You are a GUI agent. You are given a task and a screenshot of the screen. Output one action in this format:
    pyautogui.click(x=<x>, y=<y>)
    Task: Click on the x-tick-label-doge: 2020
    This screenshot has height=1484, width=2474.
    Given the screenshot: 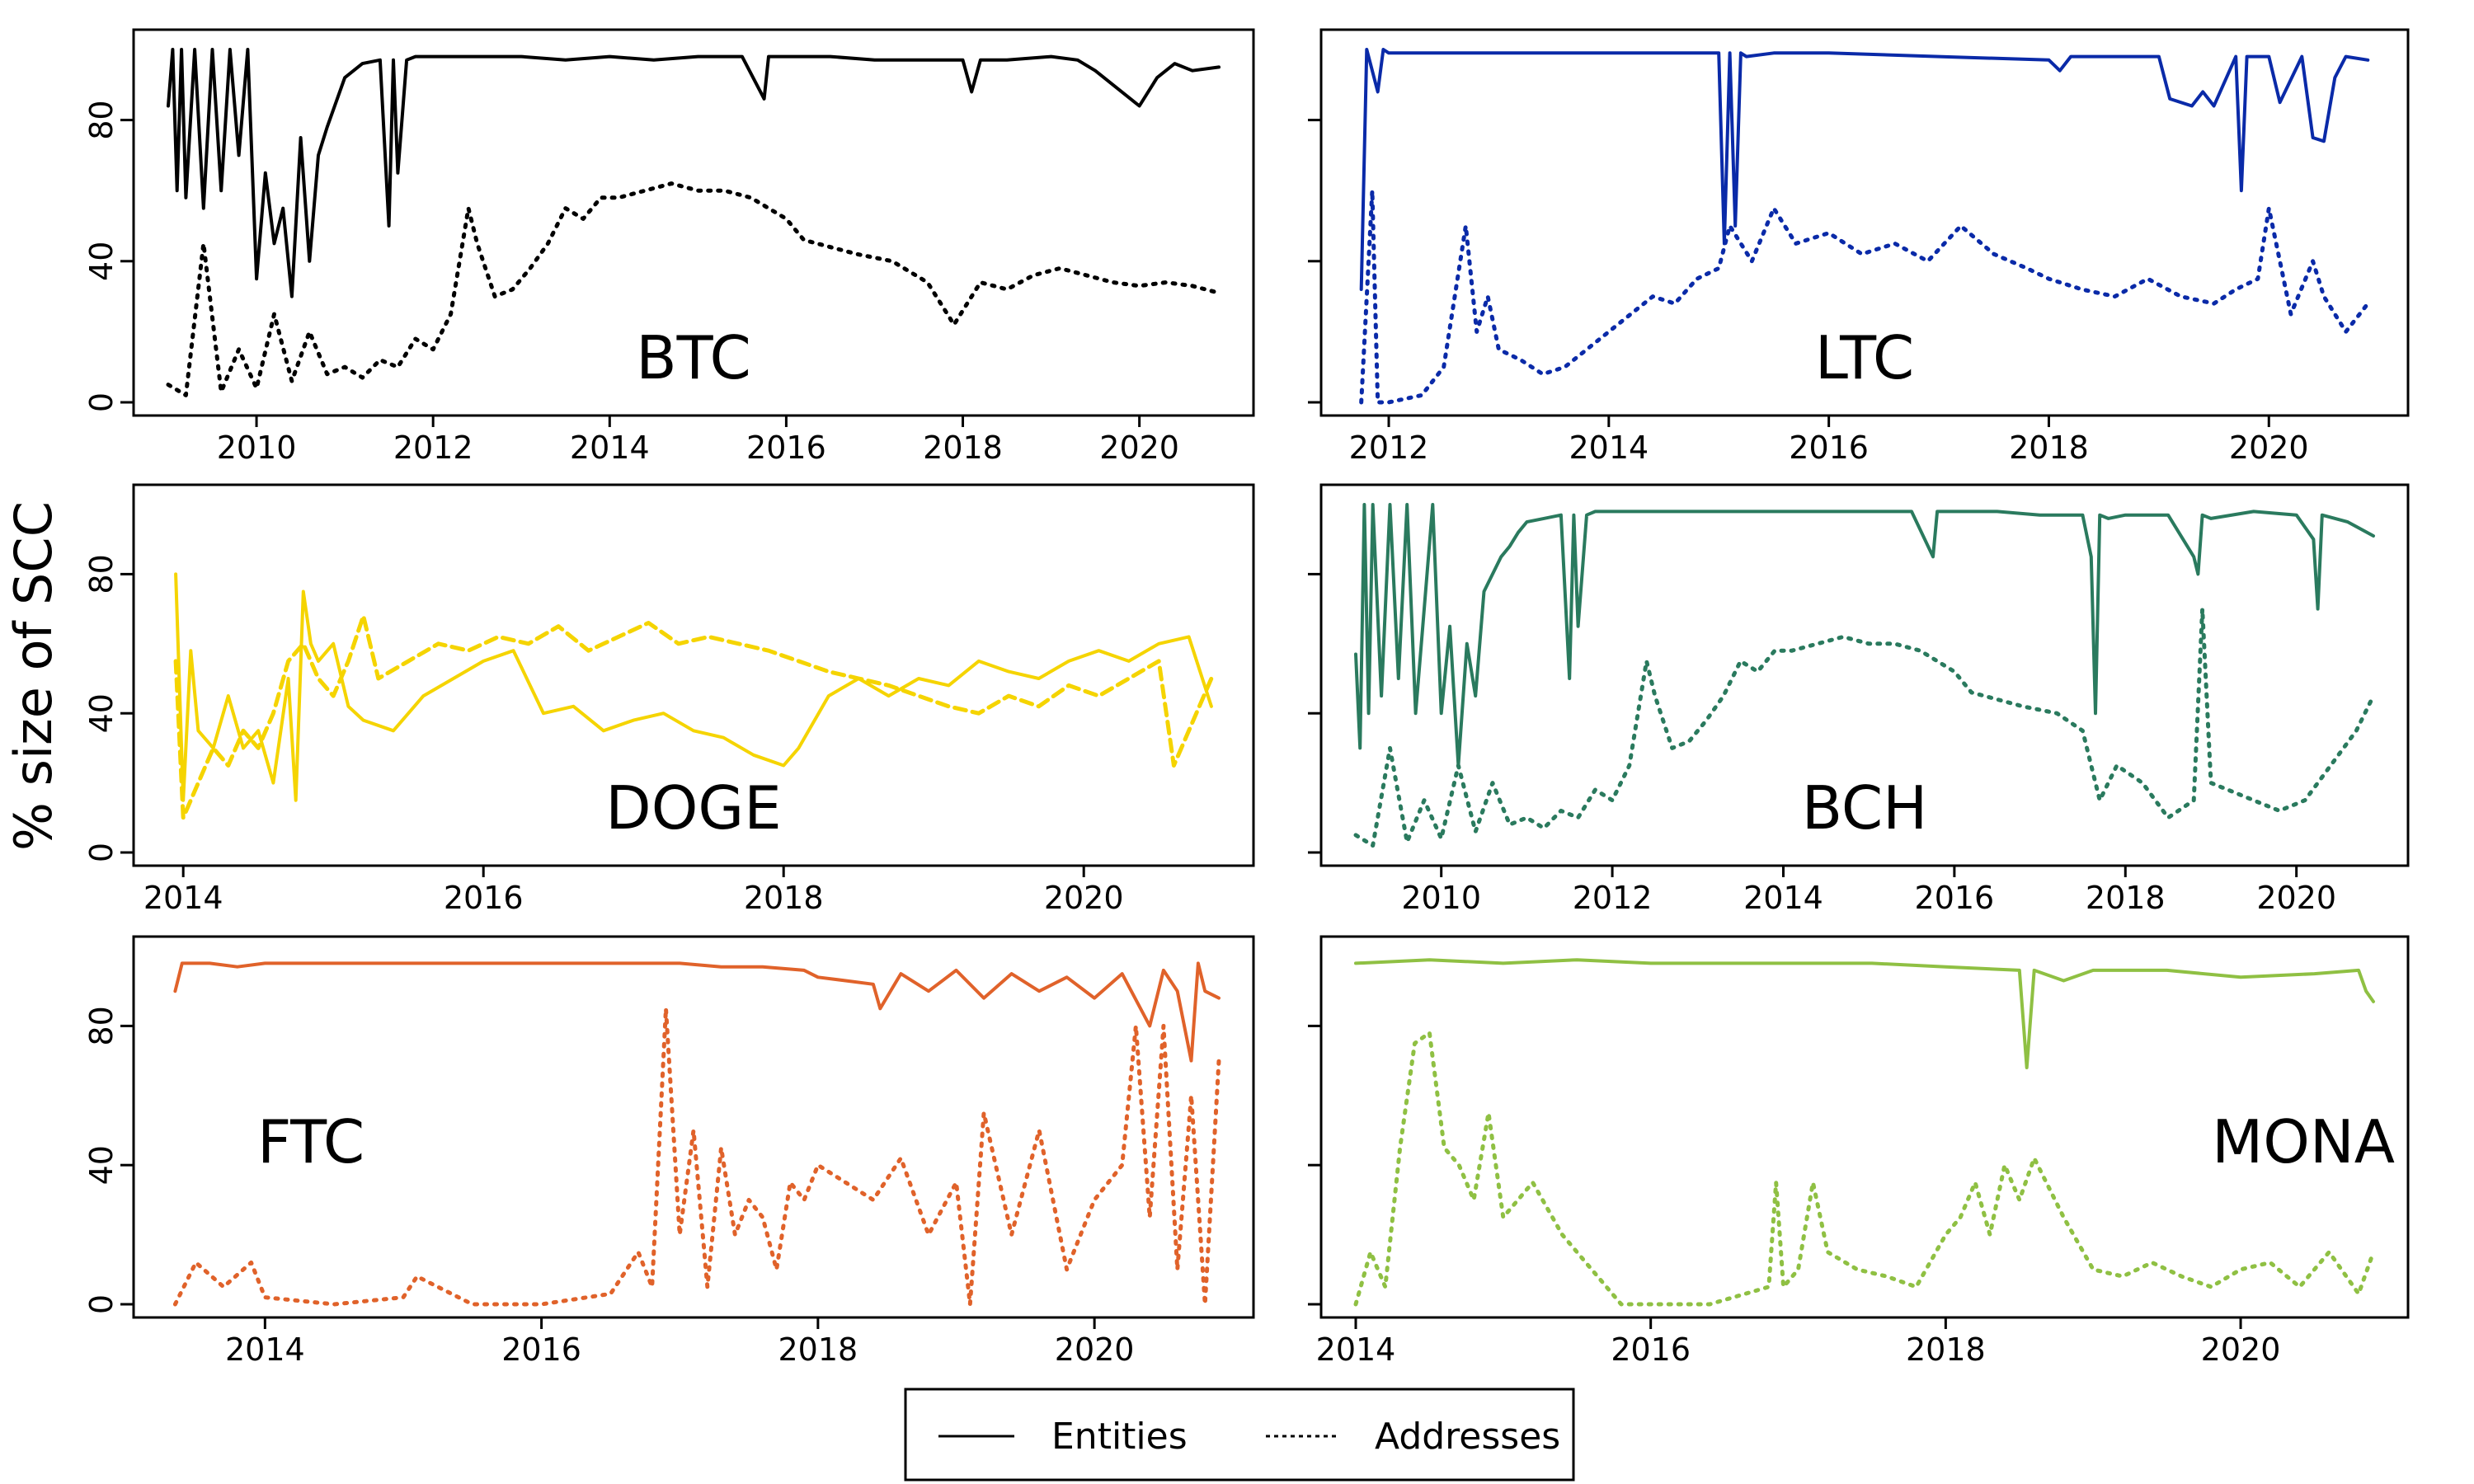 What is the action you would take?
    pyautogui.click(x=1084, y=898)
    